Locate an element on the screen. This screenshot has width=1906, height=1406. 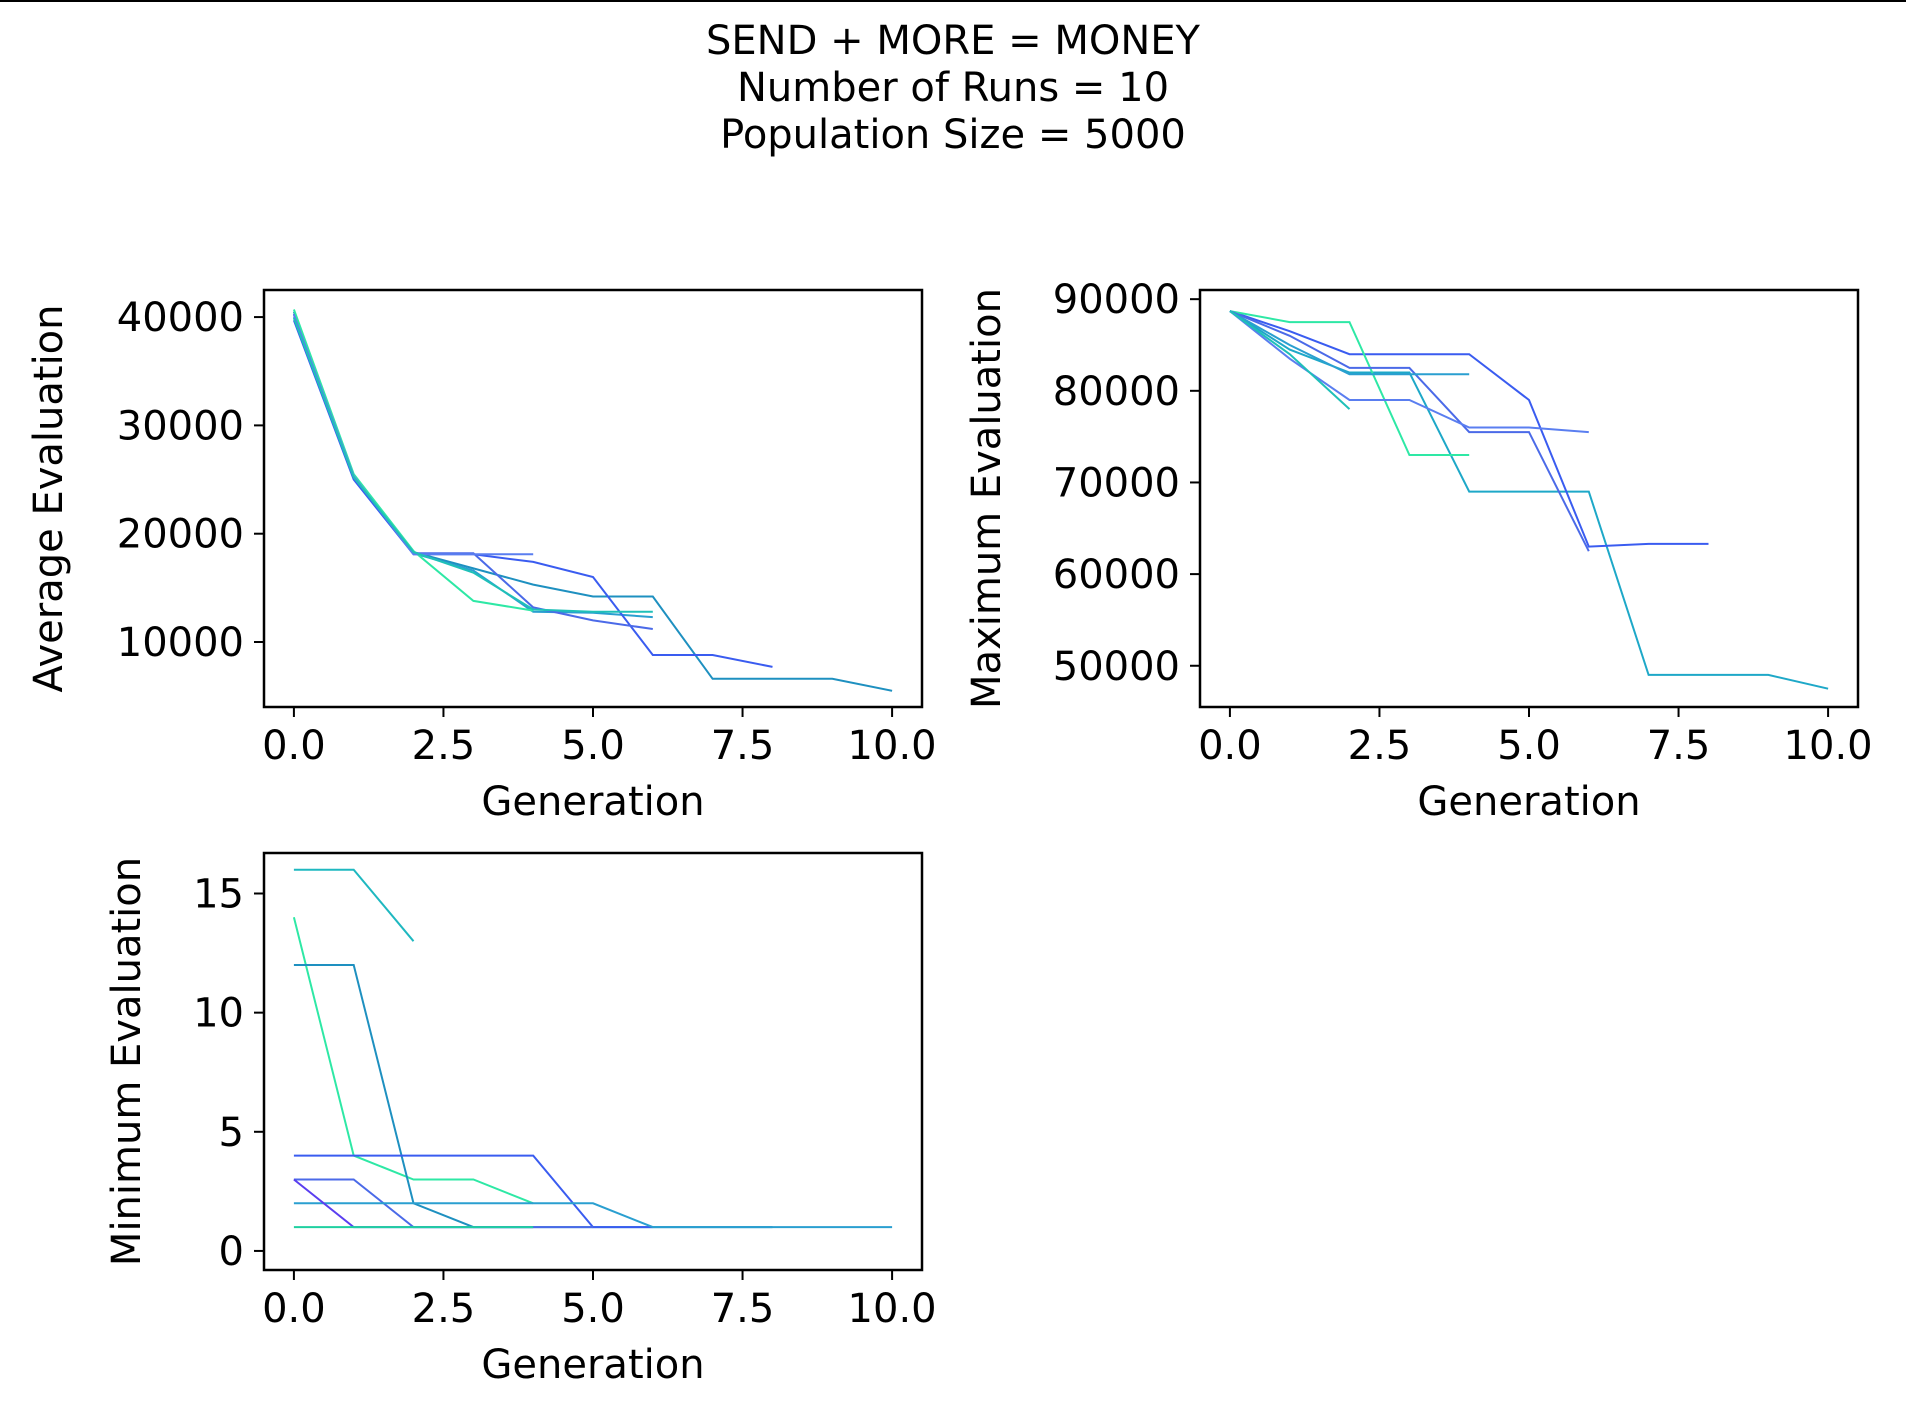
y-tick-label: 80000 is located at coordinates (1116, 392).